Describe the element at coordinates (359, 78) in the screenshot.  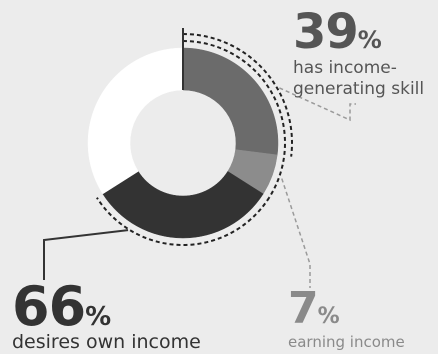
I see `label-skill-text: has income-generating skill` at that location.